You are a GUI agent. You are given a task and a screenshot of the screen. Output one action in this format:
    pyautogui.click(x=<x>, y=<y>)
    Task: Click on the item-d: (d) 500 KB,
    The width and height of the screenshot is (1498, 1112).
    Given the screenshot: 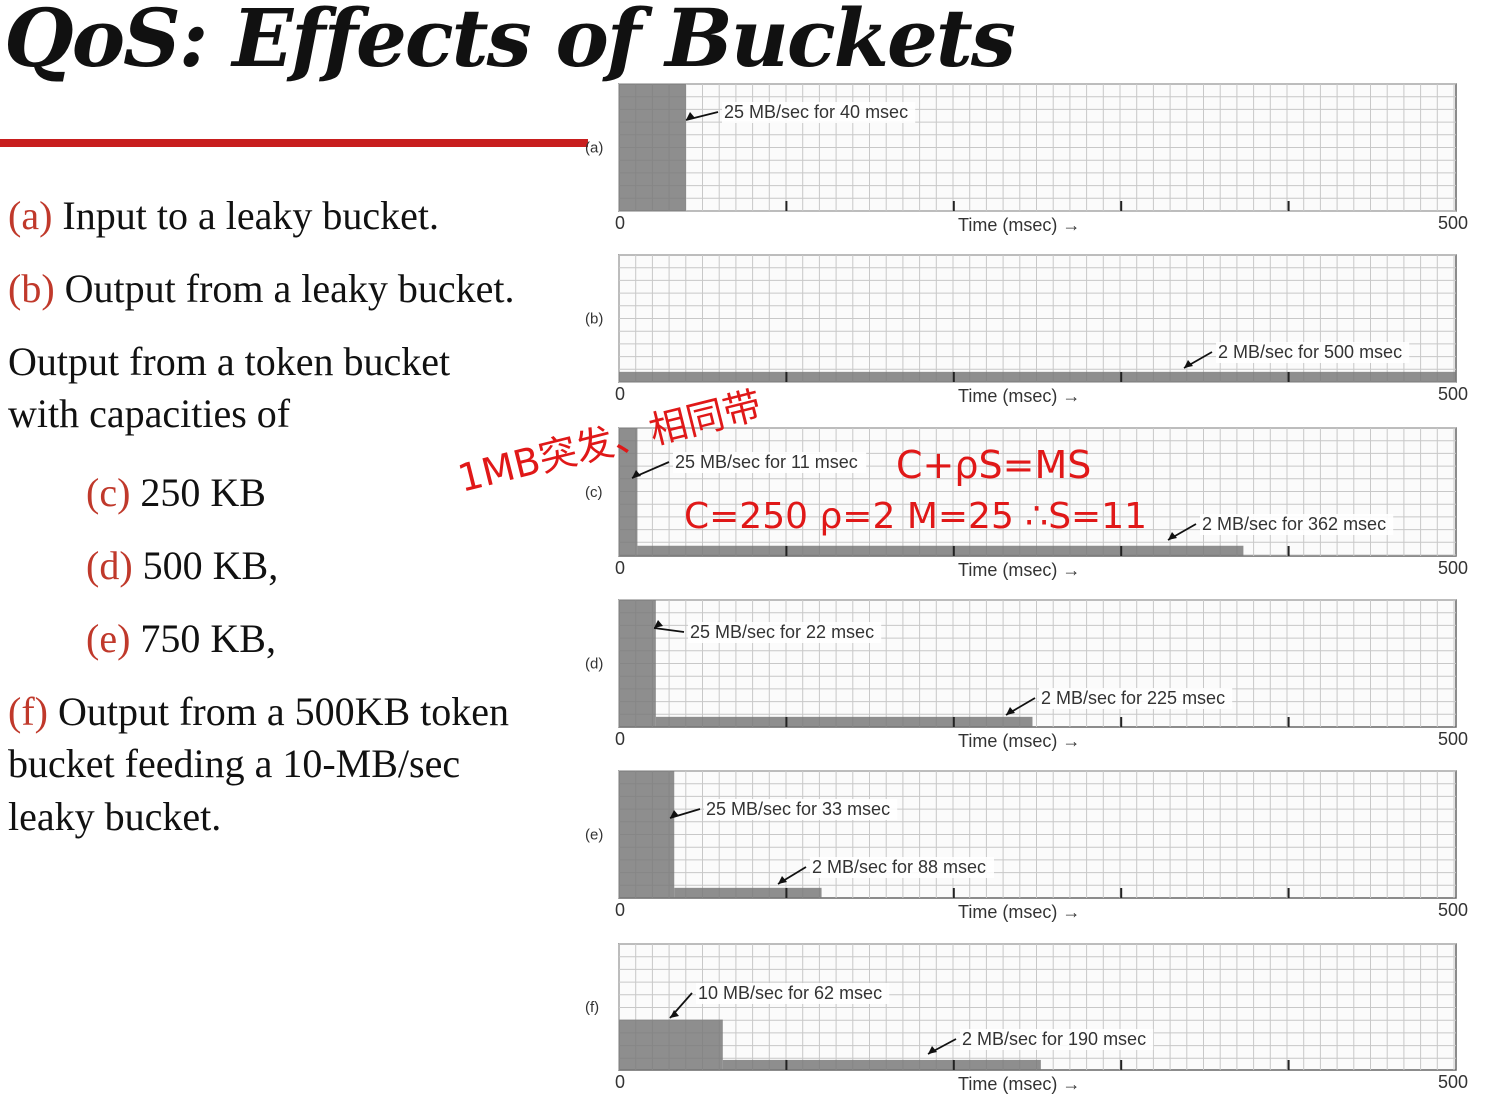 What is the action you would take?
    pyautogui.click(x=268, y=566)
    